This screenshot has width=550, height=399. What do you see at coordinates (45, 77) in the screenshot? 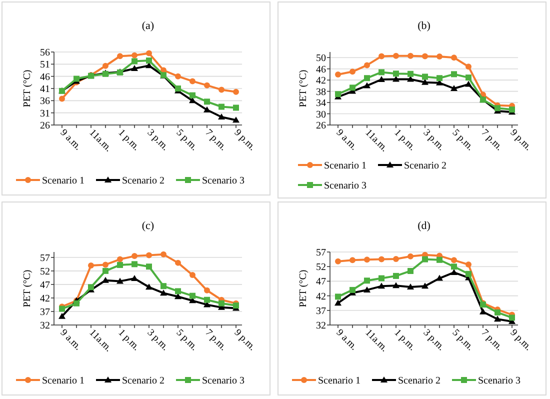
I see `y-tick-label: 46` at bounding box center [45, 77].